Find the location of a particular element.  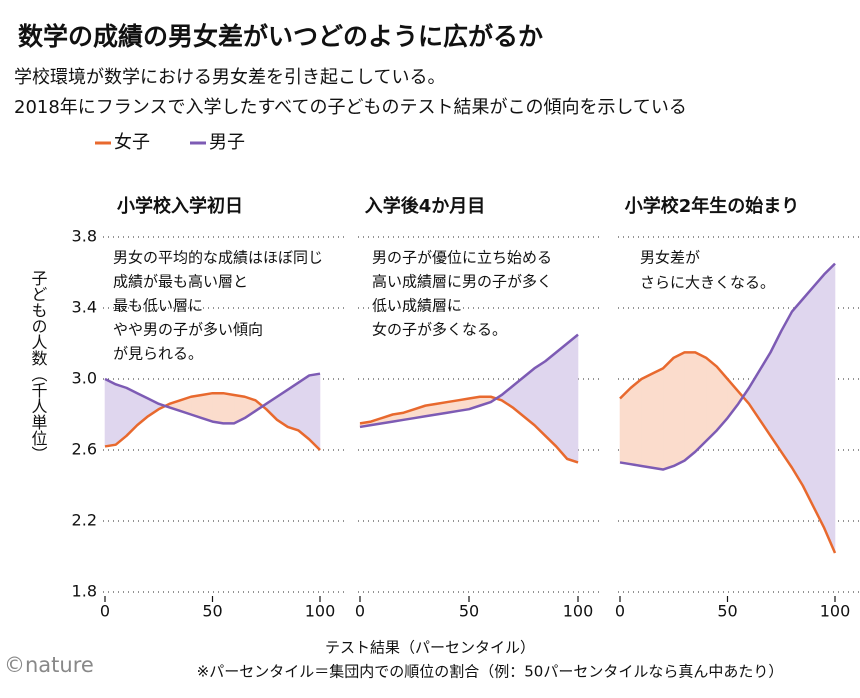

panel-title: 入学後4か月目 is located at coordinates (425, 206).